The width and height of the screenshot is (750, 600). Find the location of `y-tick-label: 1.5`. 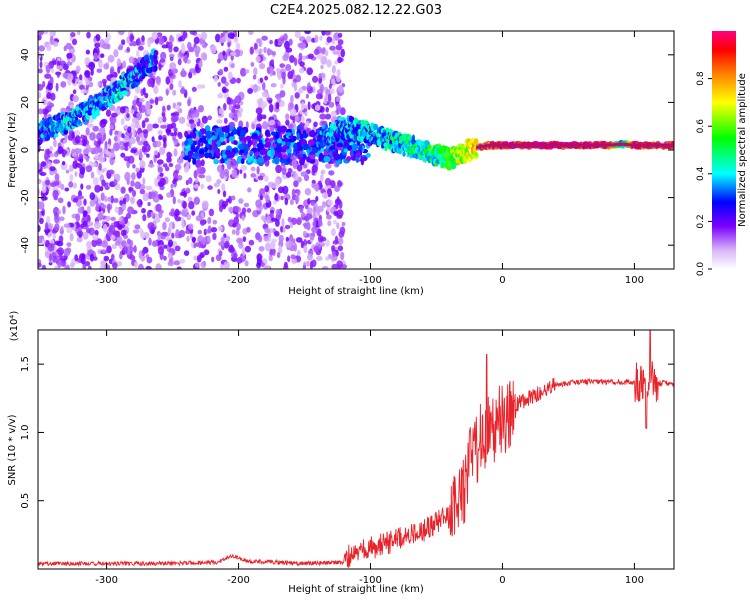

y-tick-label: 1.5 is located at coordinates (25, 364).